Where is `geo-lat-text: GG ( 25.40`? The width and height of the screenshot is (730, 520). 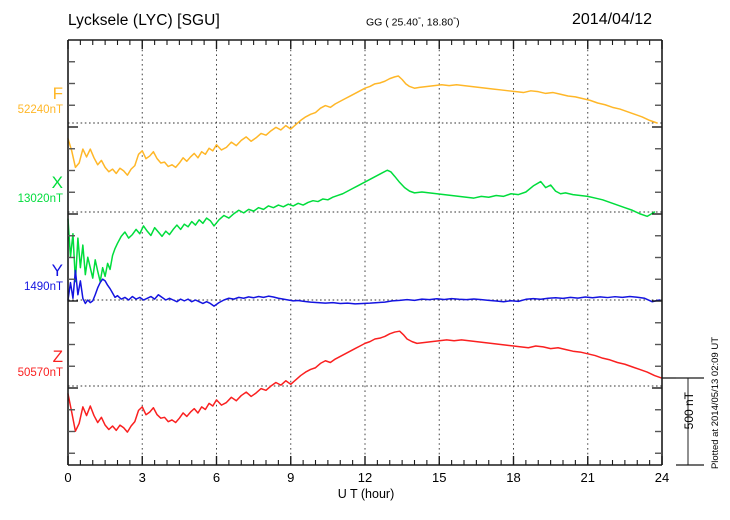 geo-lat-text: GG ( 25.40 is located at coordinates (392, 22).